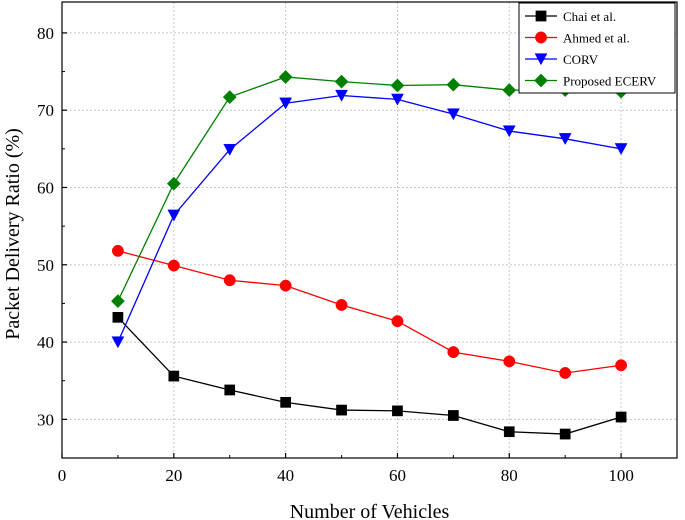 This screenshot has height=520, width=685. What do you see at coordinates (596, 38) in the screenshot?
I see `legend-label: Ahmed et al.` at bounding box center [596, 38].